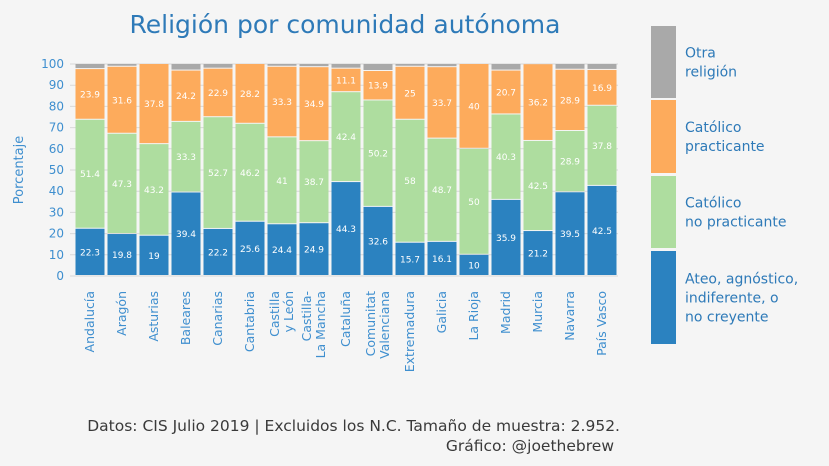 The height and width of the screenshot is (466, 829). Describe the element at coordinates (441, 312) in the screenshot. I see `x-tick-label: Galicia` at that location.